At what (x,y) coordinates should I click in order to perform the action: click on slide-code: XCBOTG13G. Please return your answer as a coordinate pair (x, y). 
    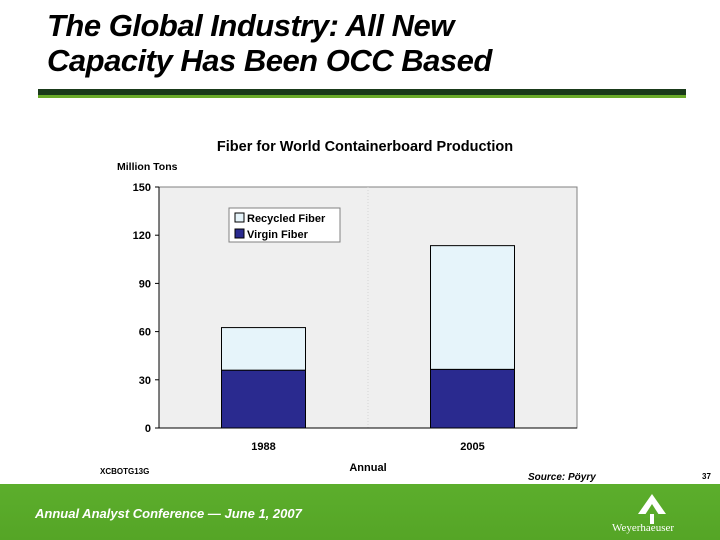
    Looking at the image, I should click on (125, 471).